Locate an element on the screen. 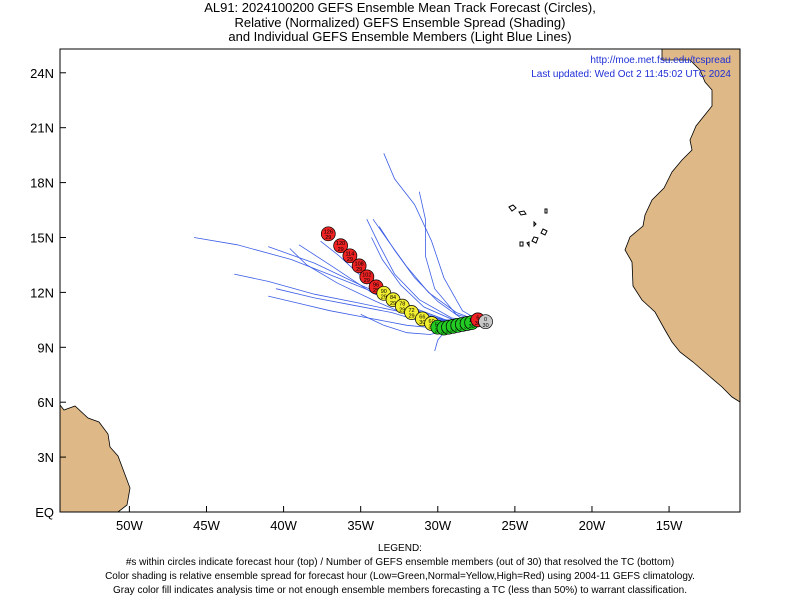  lat-tick-label: 9N is located at coordinates (45, 347).